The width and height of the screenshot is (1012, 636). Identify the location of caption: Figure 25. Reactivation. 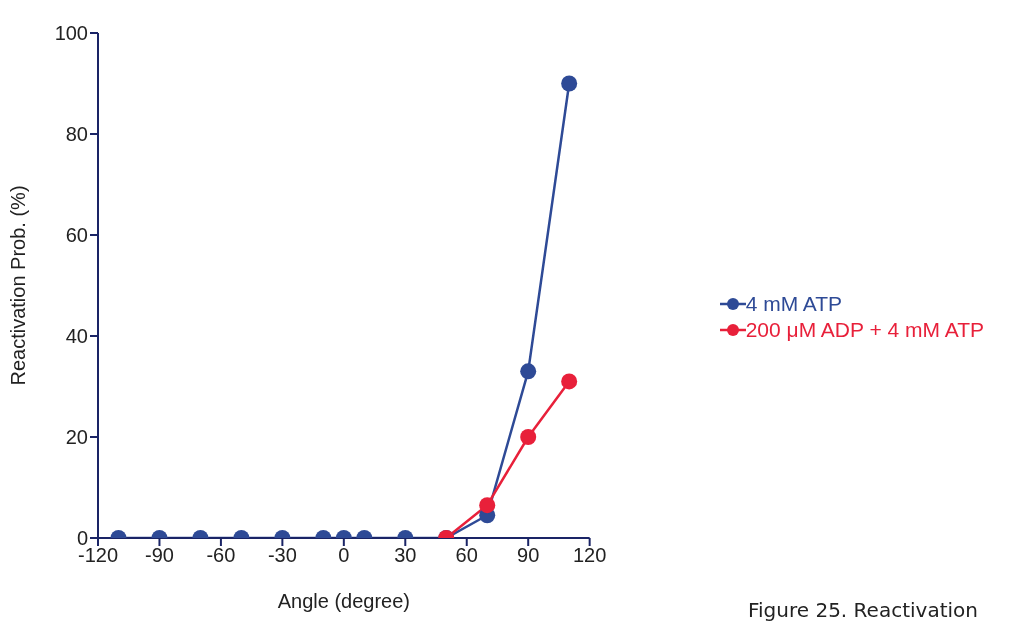
(863, 610).